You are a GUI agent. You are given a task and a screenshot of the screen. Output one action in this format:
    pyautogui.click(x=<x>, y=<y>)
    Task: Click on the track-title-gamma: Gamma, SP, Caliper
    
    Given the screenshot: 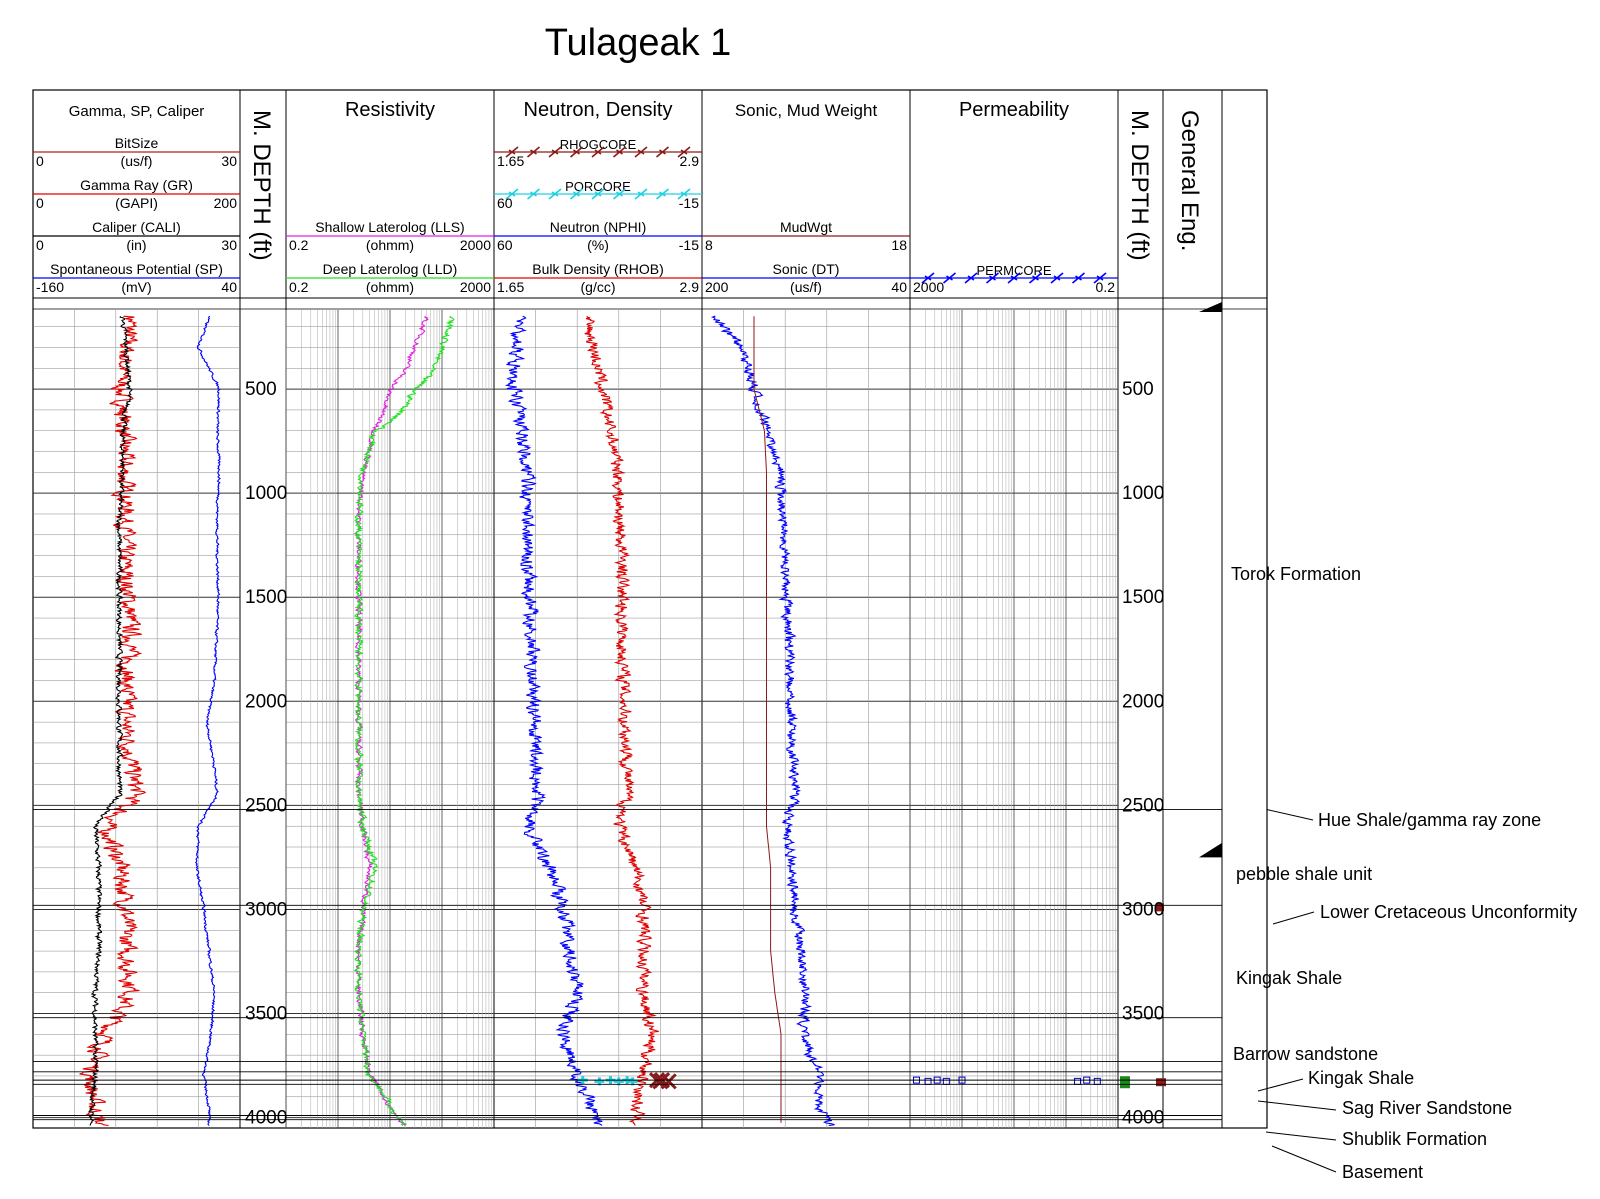 What is the action you would take?
    pyautogui.click(x=137, y=111)
    